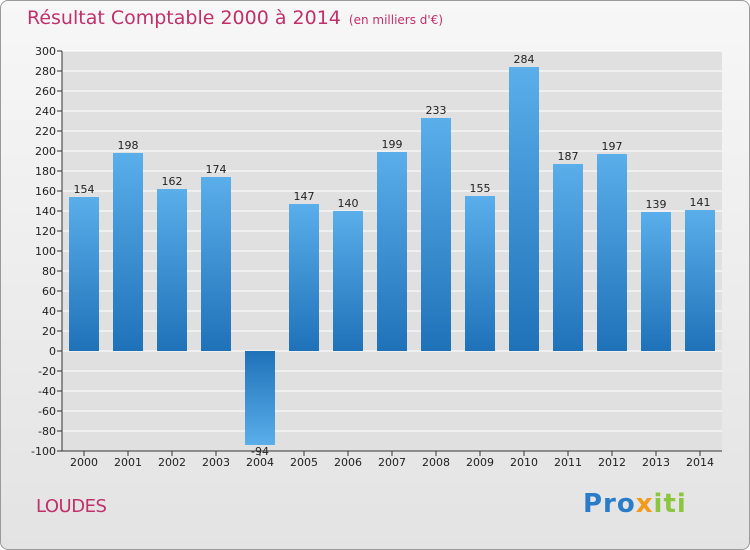 Image resolution: width=750 pixels, height=550 pixels. I want to click on data-label: 187, so click(568, 156).